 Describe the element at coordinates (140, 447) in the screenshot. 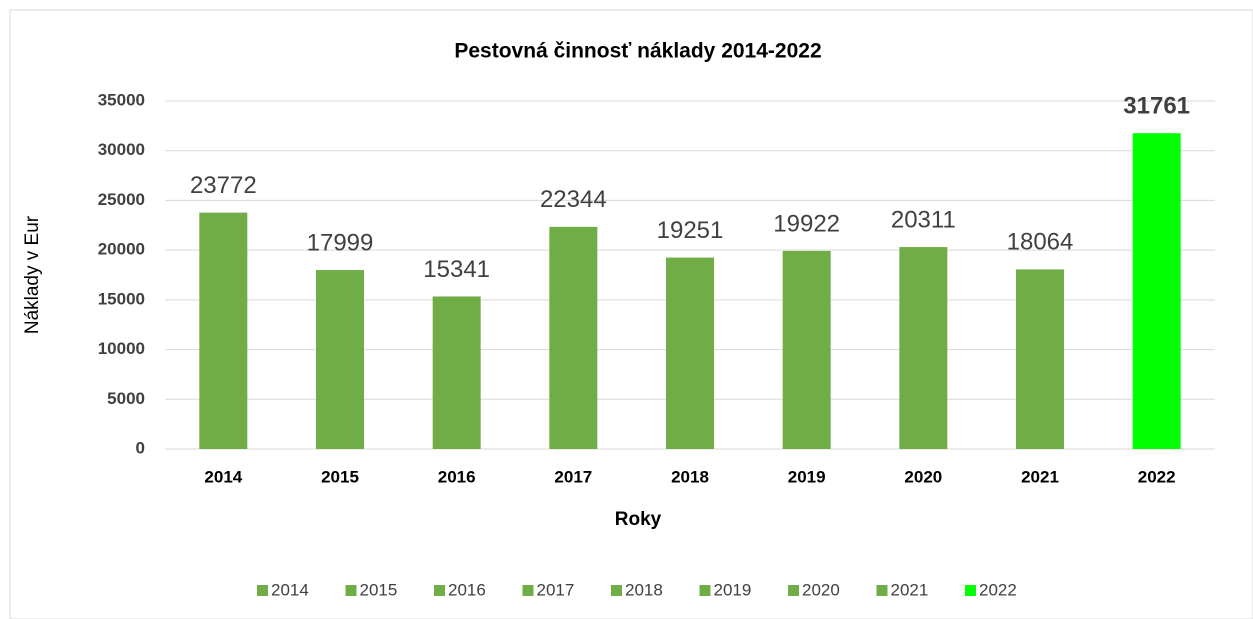

I see `y-tick-label: 0` at that location.